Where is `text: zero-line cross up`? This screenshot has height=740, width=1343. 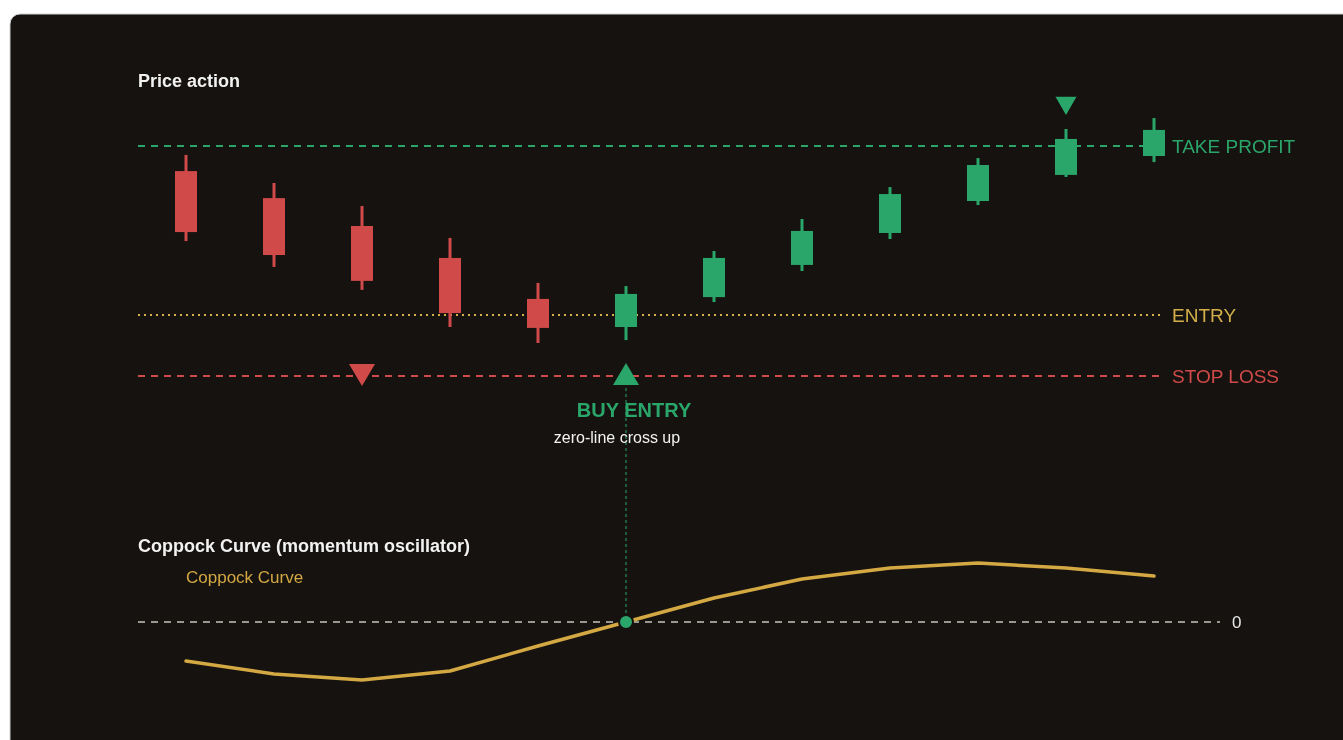 text: zero-line cross up is located at coordinates (617, 437).